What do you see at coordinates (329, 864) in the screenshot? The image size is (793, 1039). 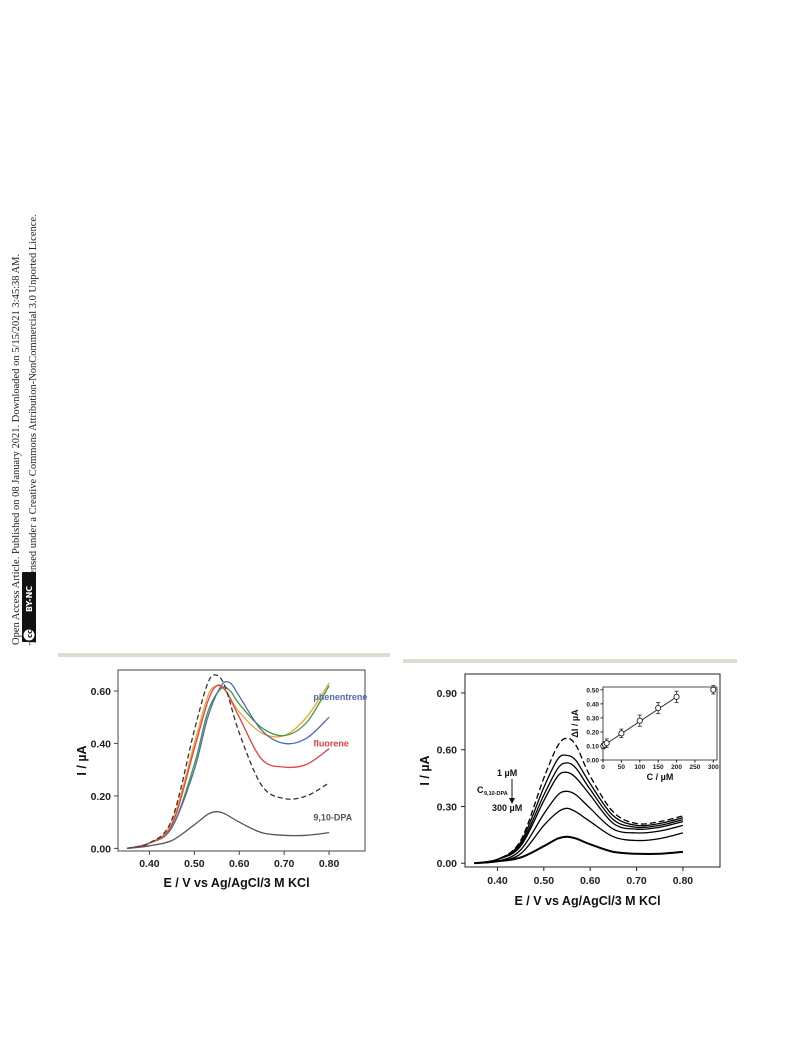 I see `left-x-tick-label: 0.80` at bounding box center [329, 864].